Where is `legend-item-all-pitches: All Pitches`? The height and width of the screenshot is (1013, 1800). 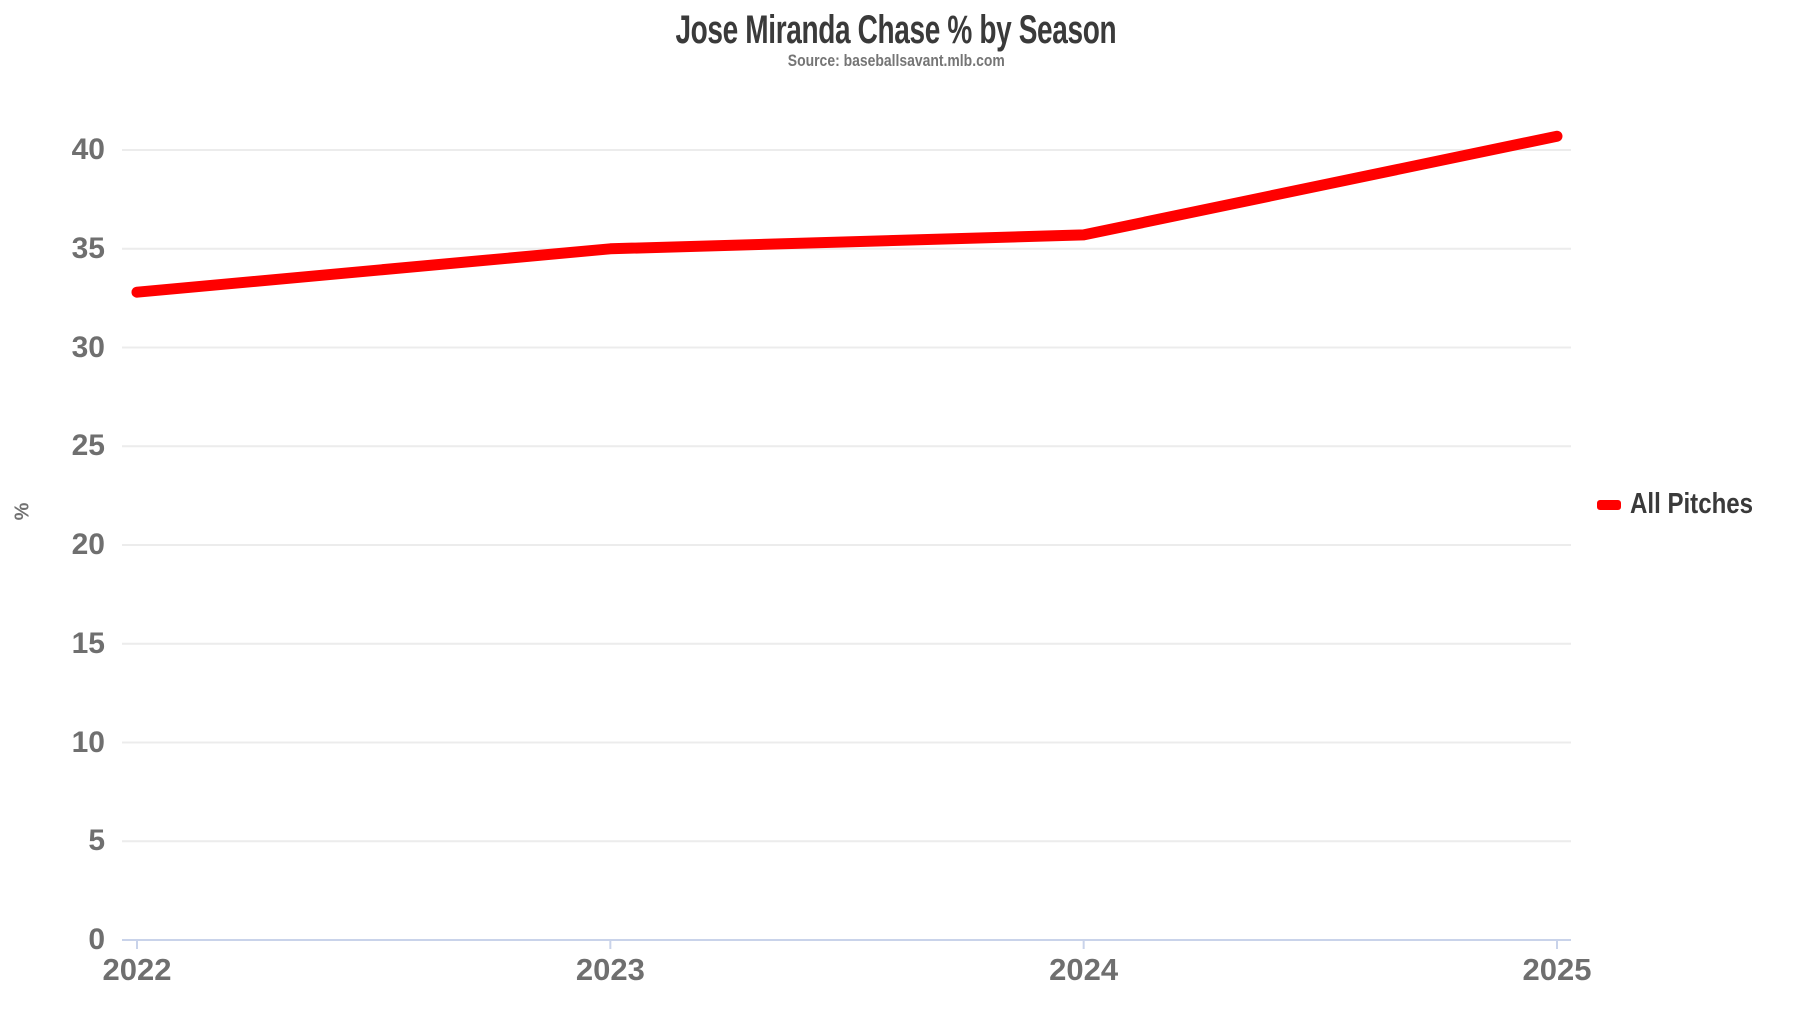
legend-item-all-pitches: All Pitches is located at coordinates (1687, 504).